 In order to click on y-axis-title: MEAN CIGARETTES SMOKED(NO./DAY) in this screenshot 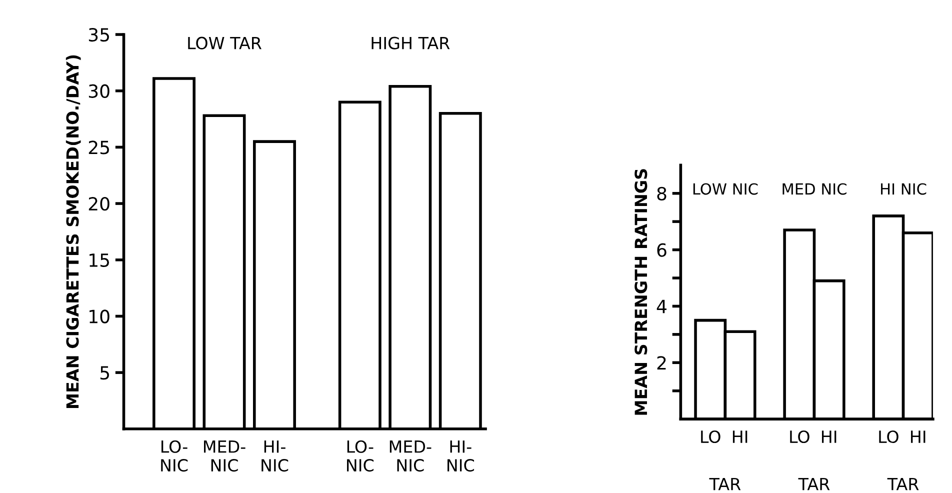, I will do `click(73, 231)`.